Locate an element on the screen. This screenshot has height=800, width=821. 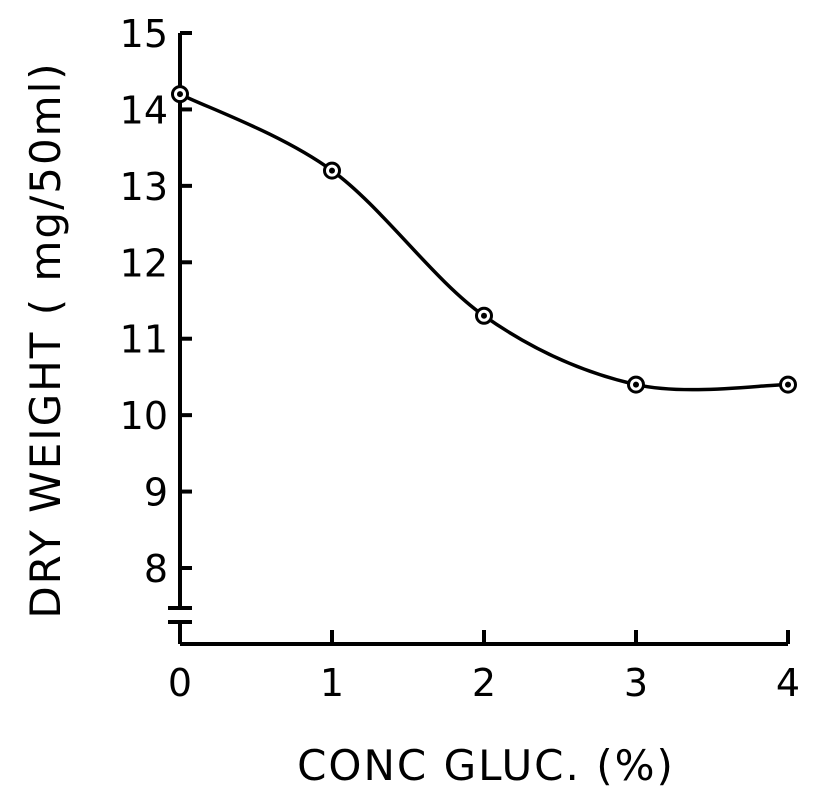
y-axis-label: DRY WEIGHT ( mg/50ml) is located at coordinates (45, 339).